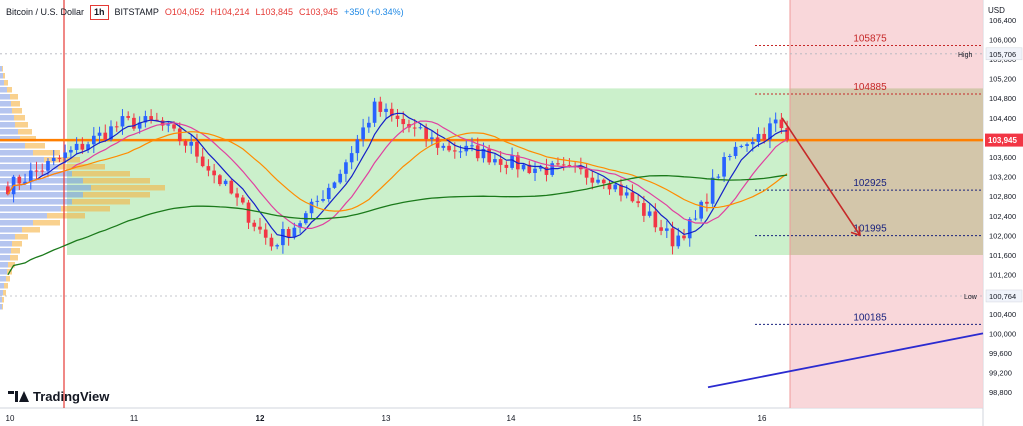 The width and height of the screenshot is (1023, 426). What do you see at coordinates (1002, 157) in the screenshot?
I see `price-axis-tick: 103,600` at bounding box center [1002, 157].